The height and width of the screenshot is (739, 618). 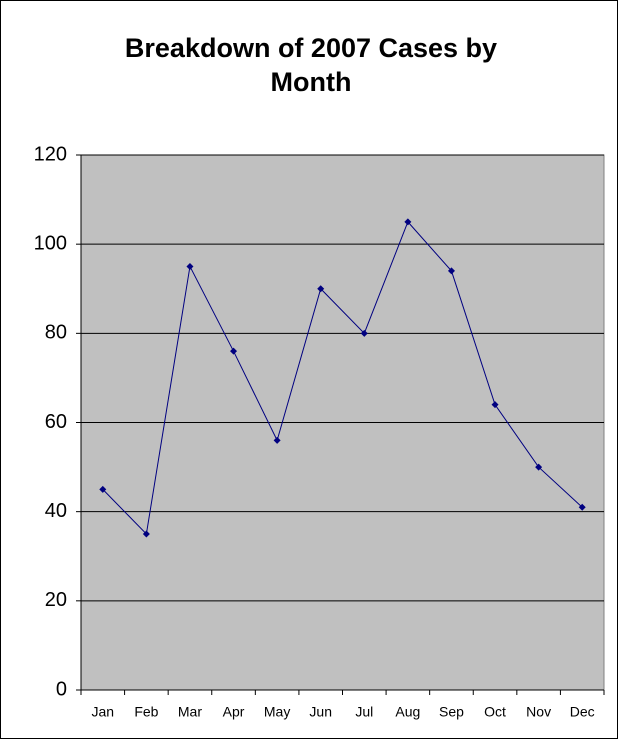 What do you see at coordinates (364, 712) in the screenshot?
I see `x-tick-label: Jul` at bounding box center [364, 712].